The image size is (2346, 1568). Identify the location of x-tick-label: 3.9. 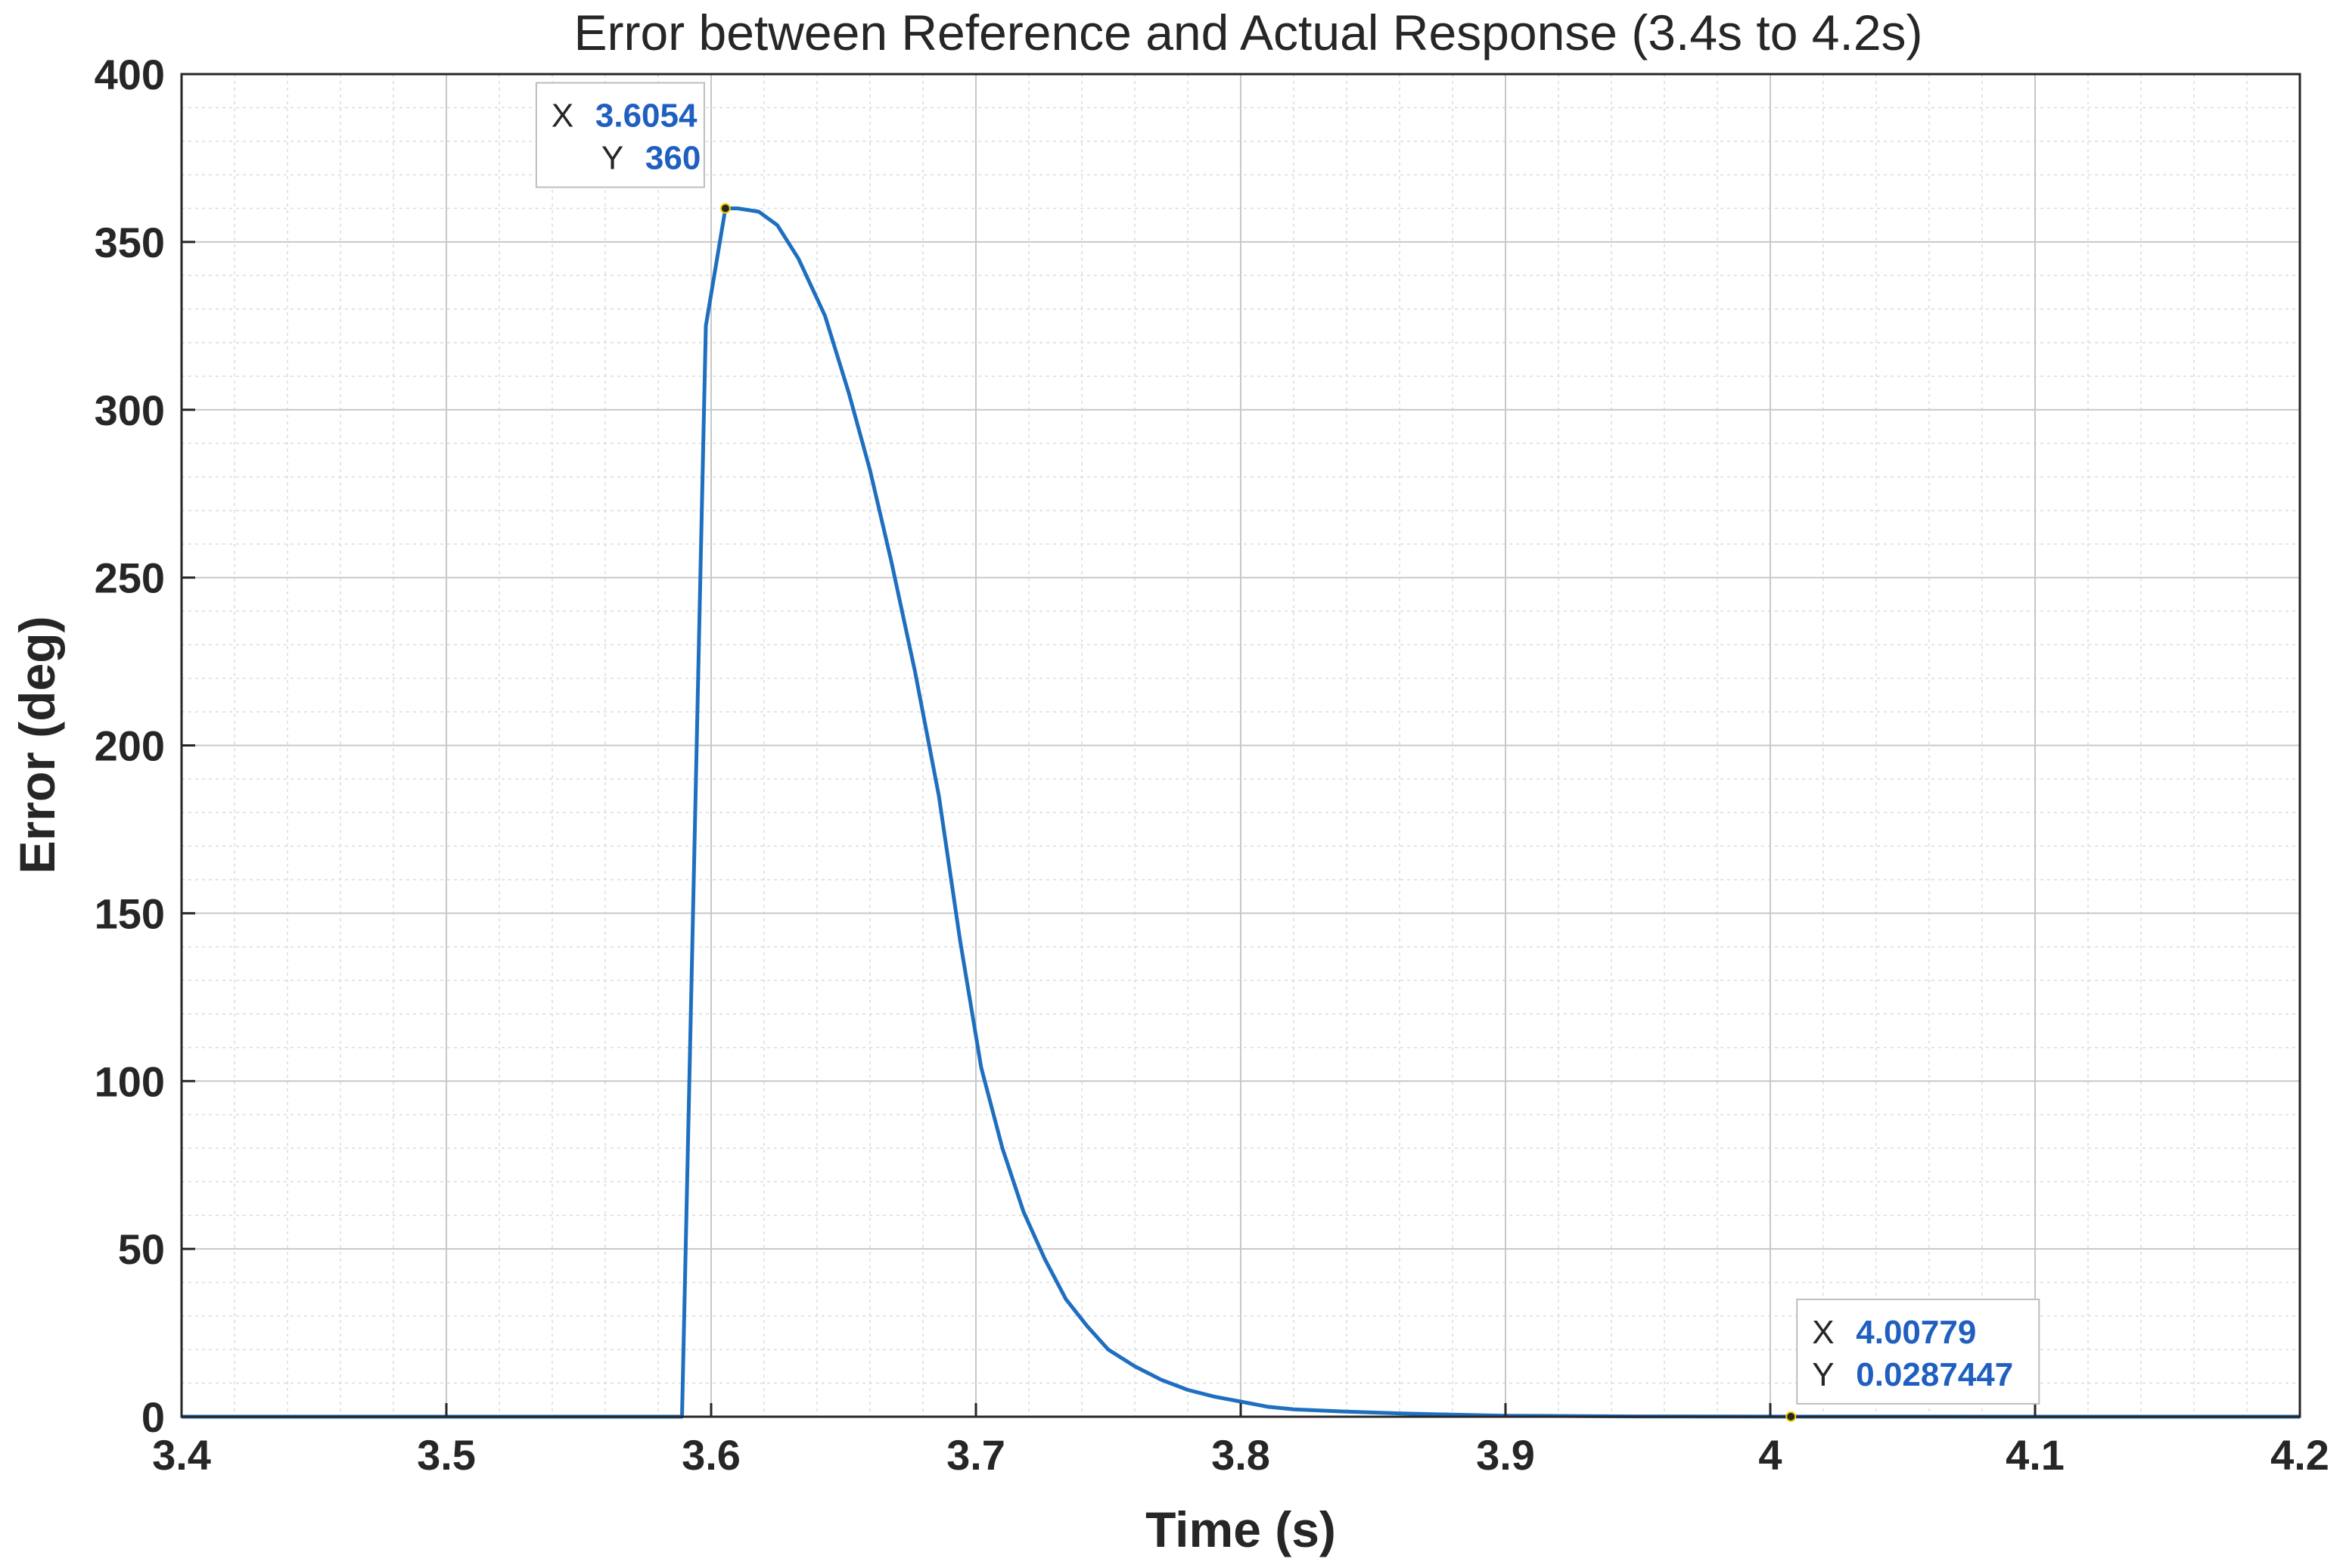
(1505, 1455).